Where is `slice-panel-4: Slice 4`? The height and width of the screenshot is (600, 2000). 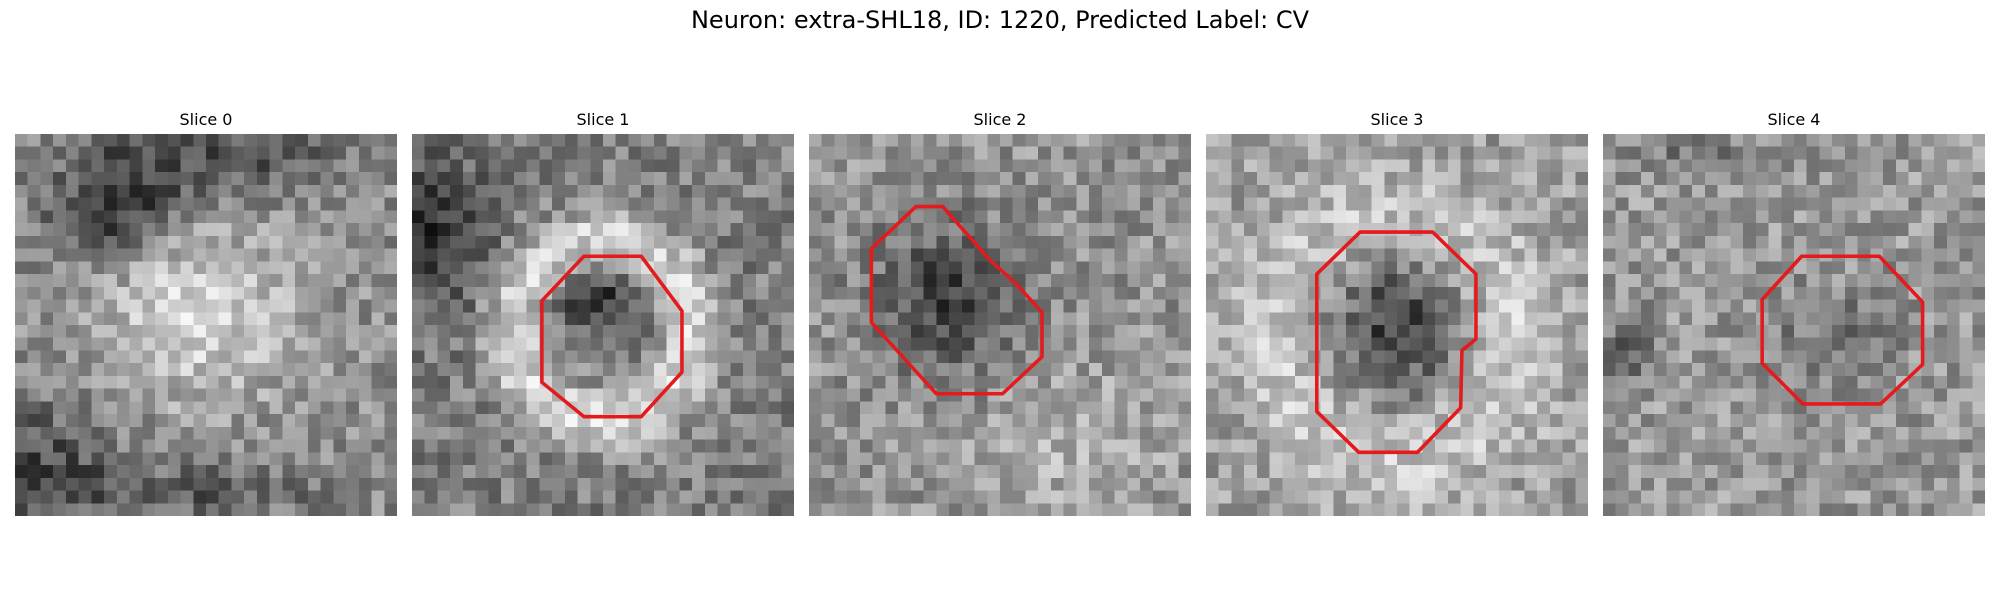
slice-panel-4: Slice 4 is located at coordinates (1794, 312).